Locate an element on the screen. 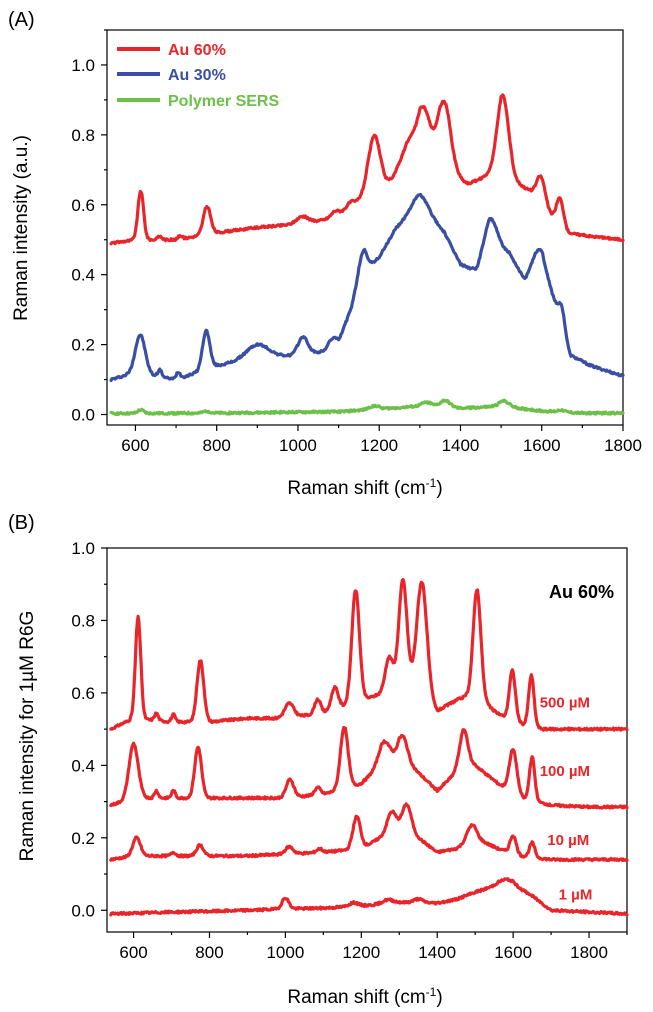  panel-b-series-100-m is located at coordinates (369, 767).